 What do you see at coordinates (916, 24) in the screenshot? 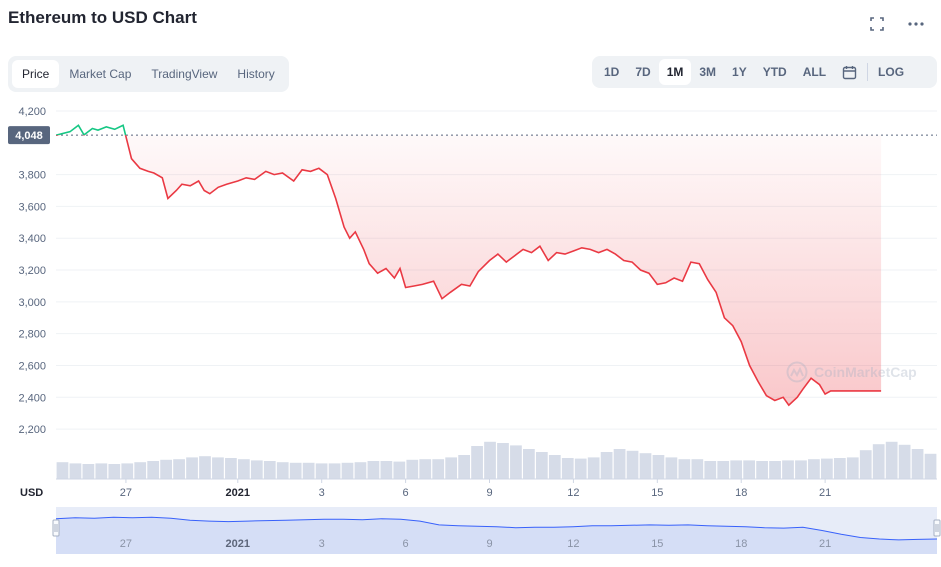
I see `more-horizontal-icon` at bounding box center [916, 24].